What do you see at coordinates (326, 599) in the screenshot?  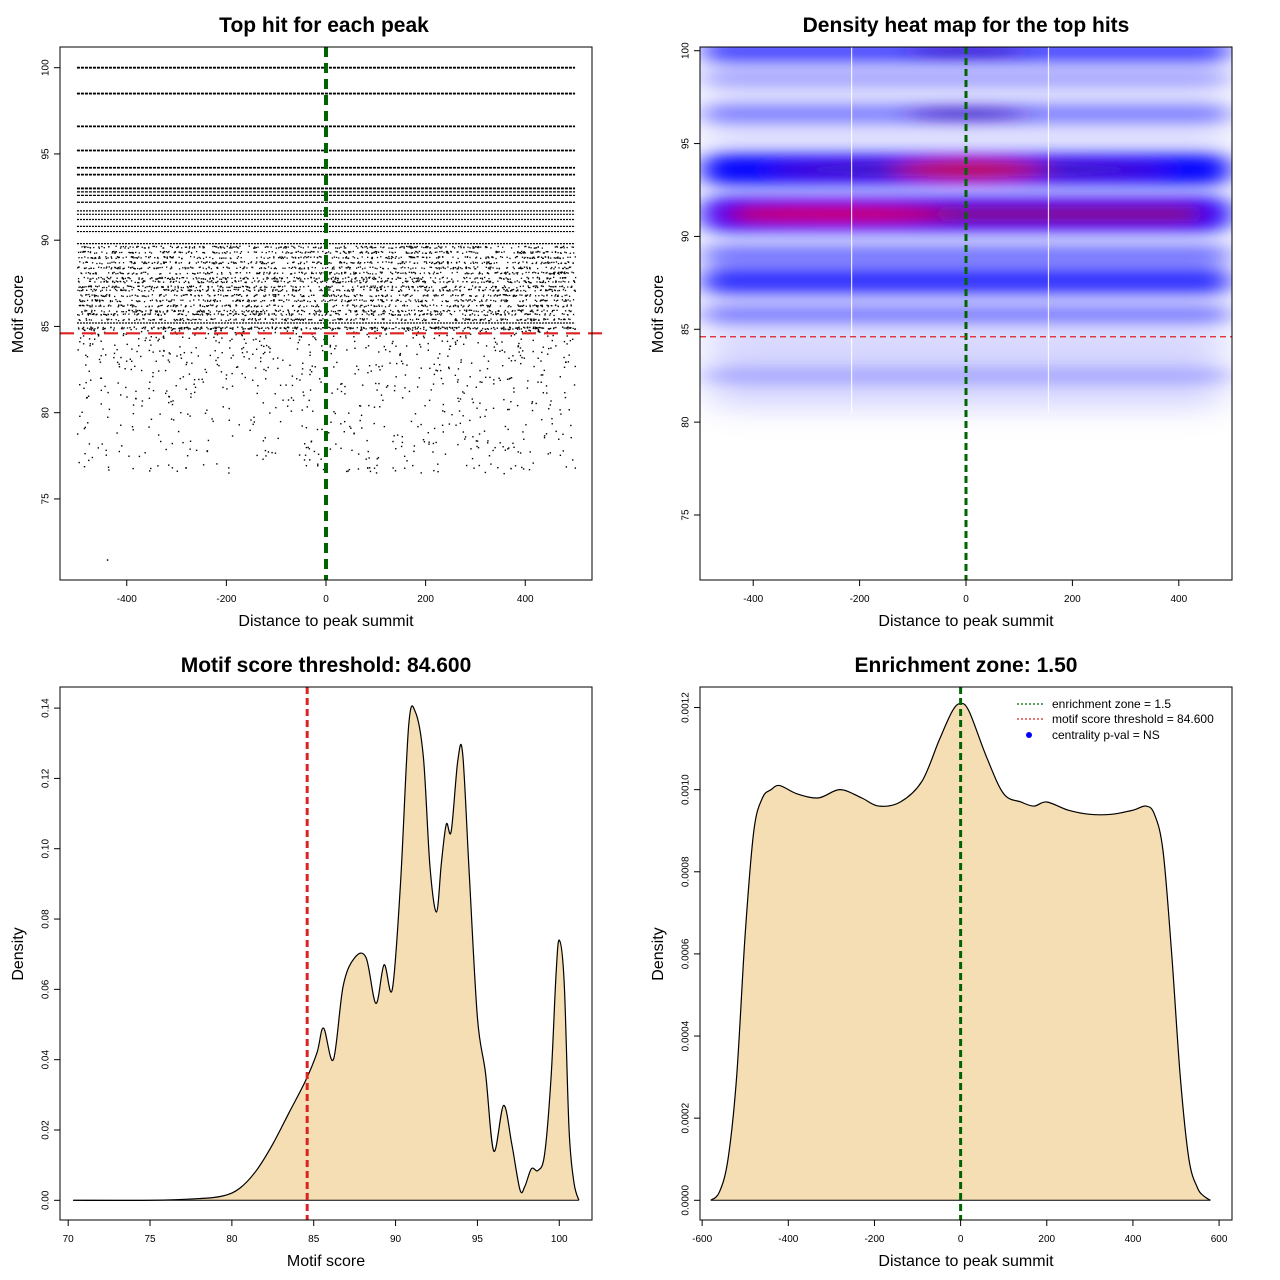 I see `x-tick-label: 0` at bounding box center [326, 599].